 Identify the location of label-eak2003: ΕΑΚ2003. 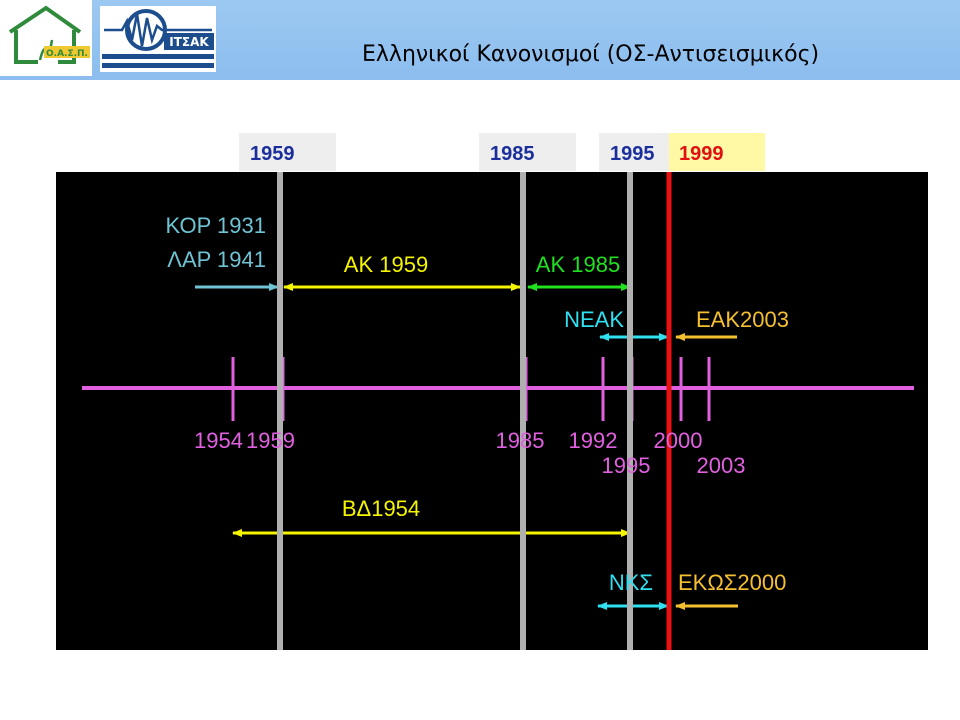
(742, 319).